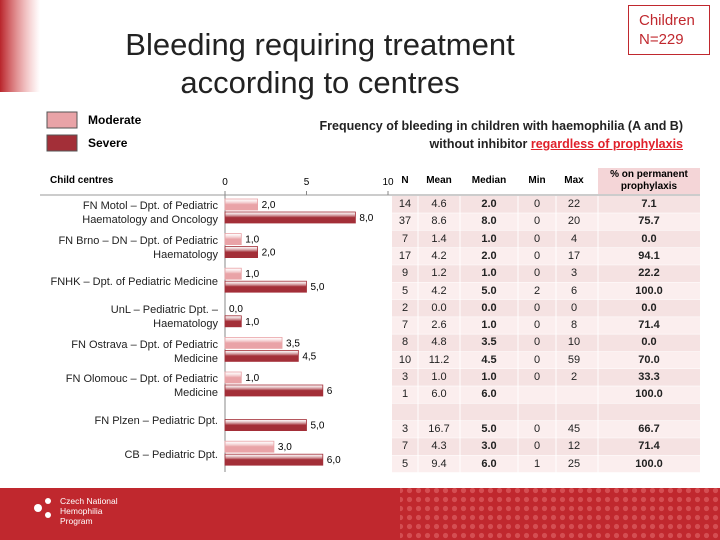 This screenshot has width=720, height=540. Describe the element at coordinates (649, 359) in the screenshot. I see `table-cell: 70.0` at that location.